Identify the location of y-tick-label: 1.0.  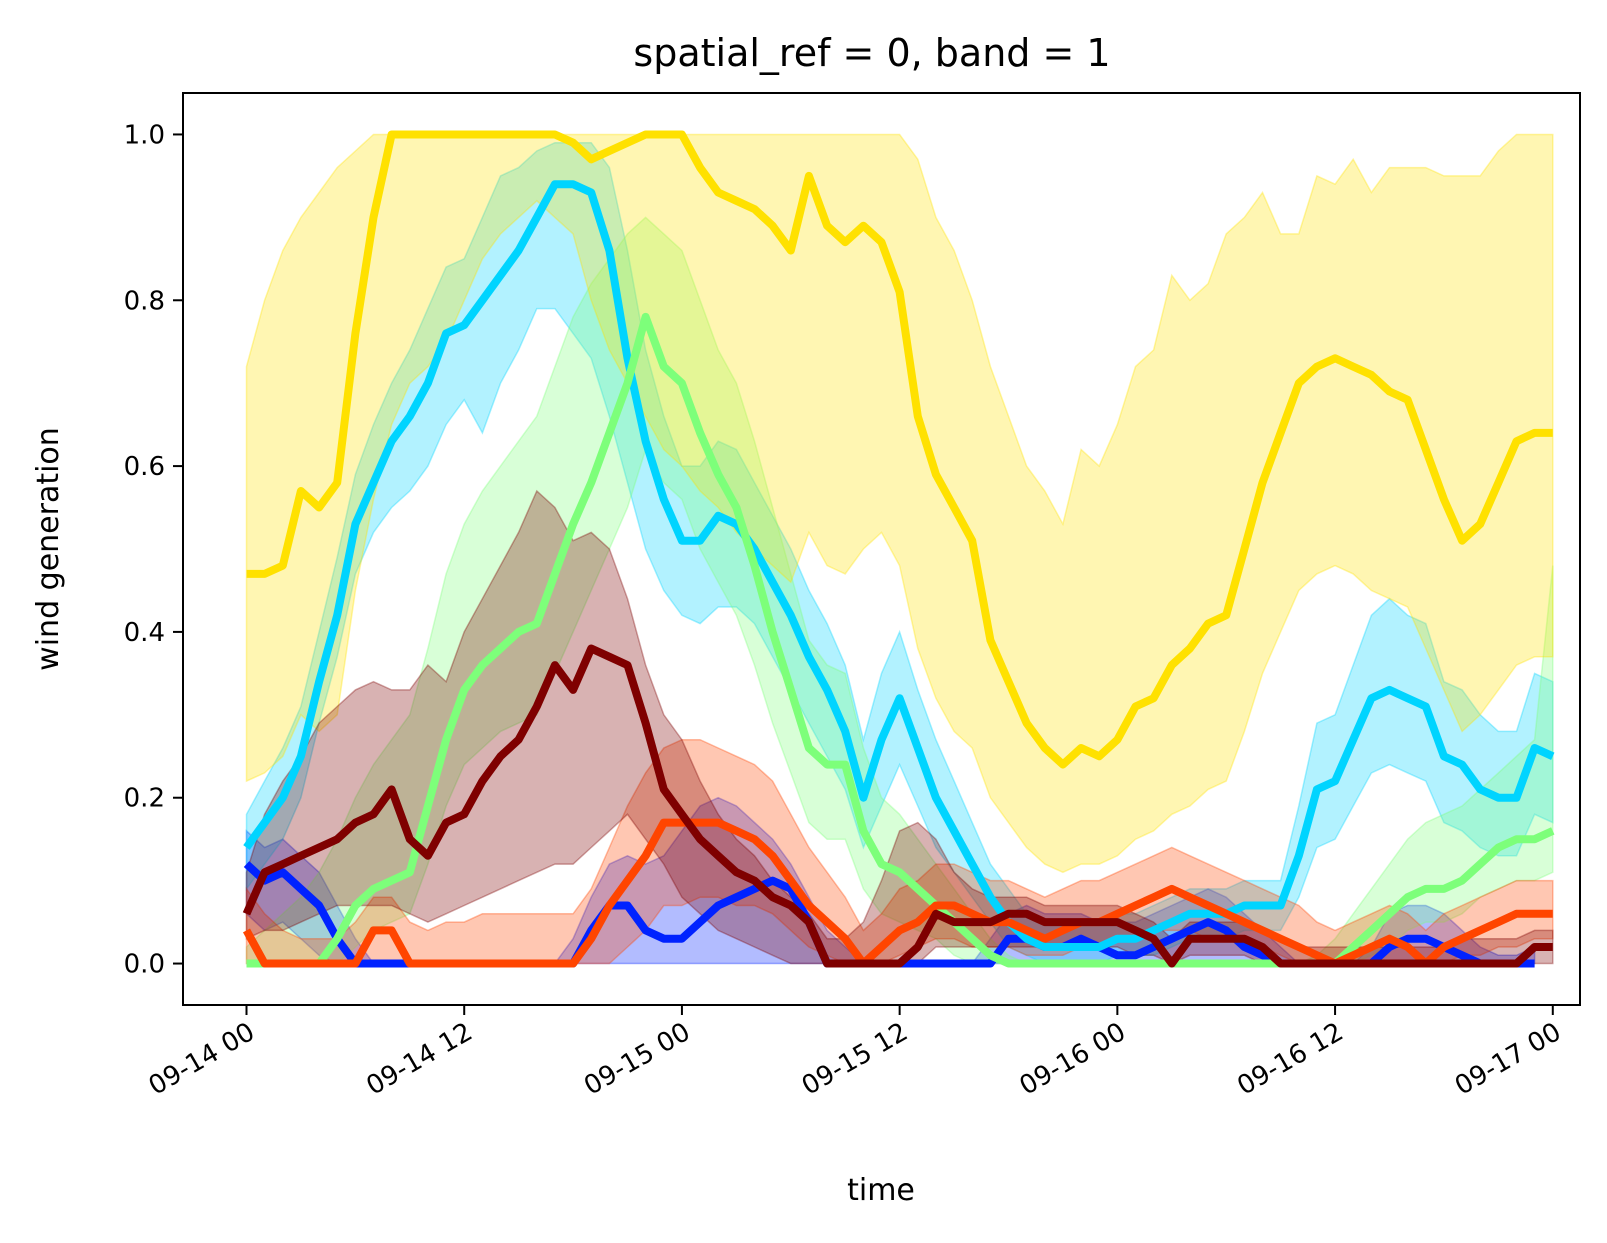
(144, 135).